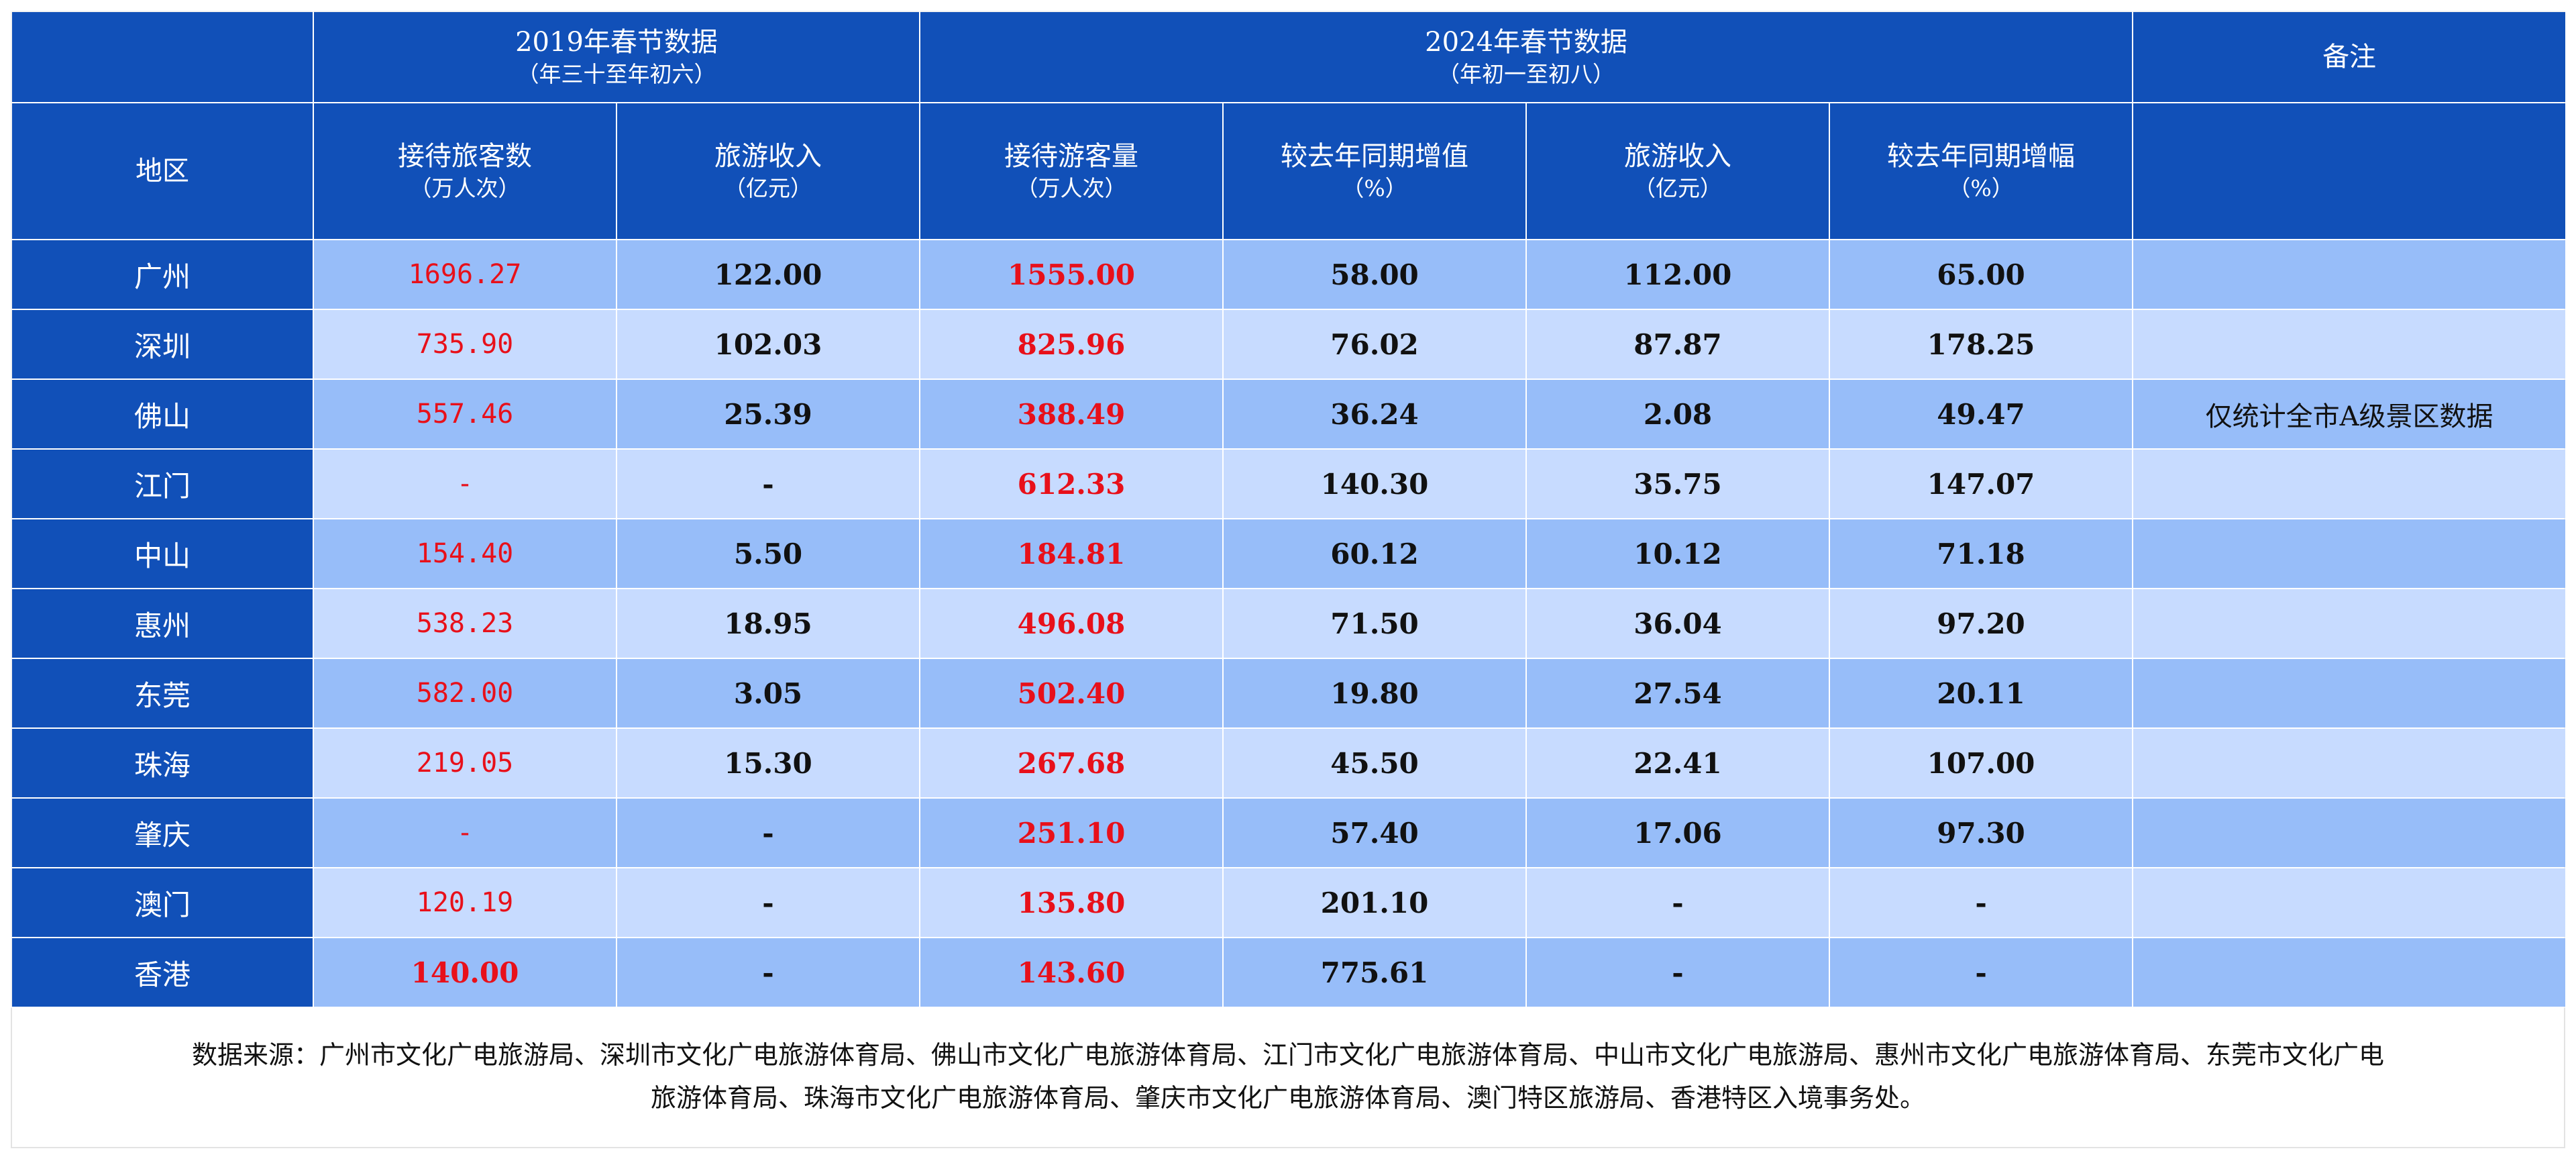  I want to click on value-cell: 775.61, so click(1374, 972).